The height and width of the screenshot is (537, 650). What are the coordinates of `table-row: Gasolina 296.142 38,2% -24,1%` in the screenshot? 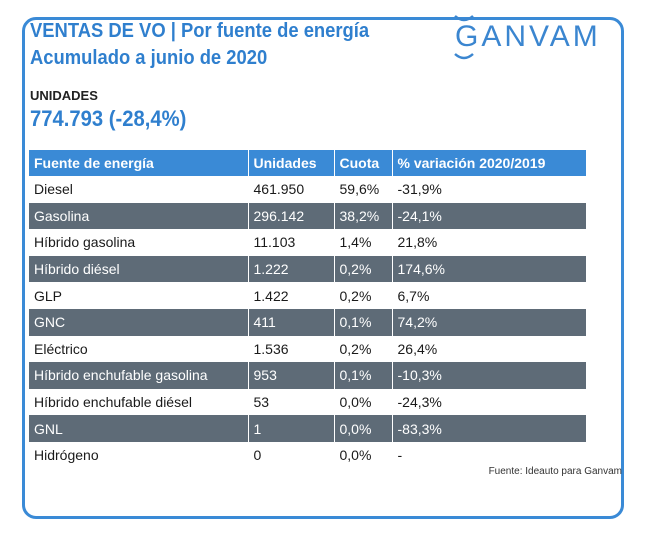 It's located at (307, 216).